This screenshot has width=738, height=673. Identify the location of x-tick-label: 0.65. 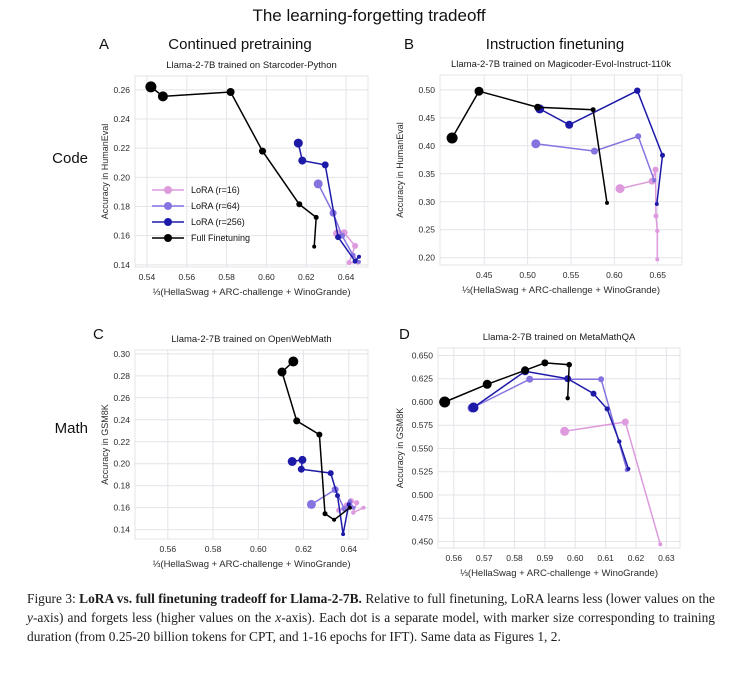
(657, 275).